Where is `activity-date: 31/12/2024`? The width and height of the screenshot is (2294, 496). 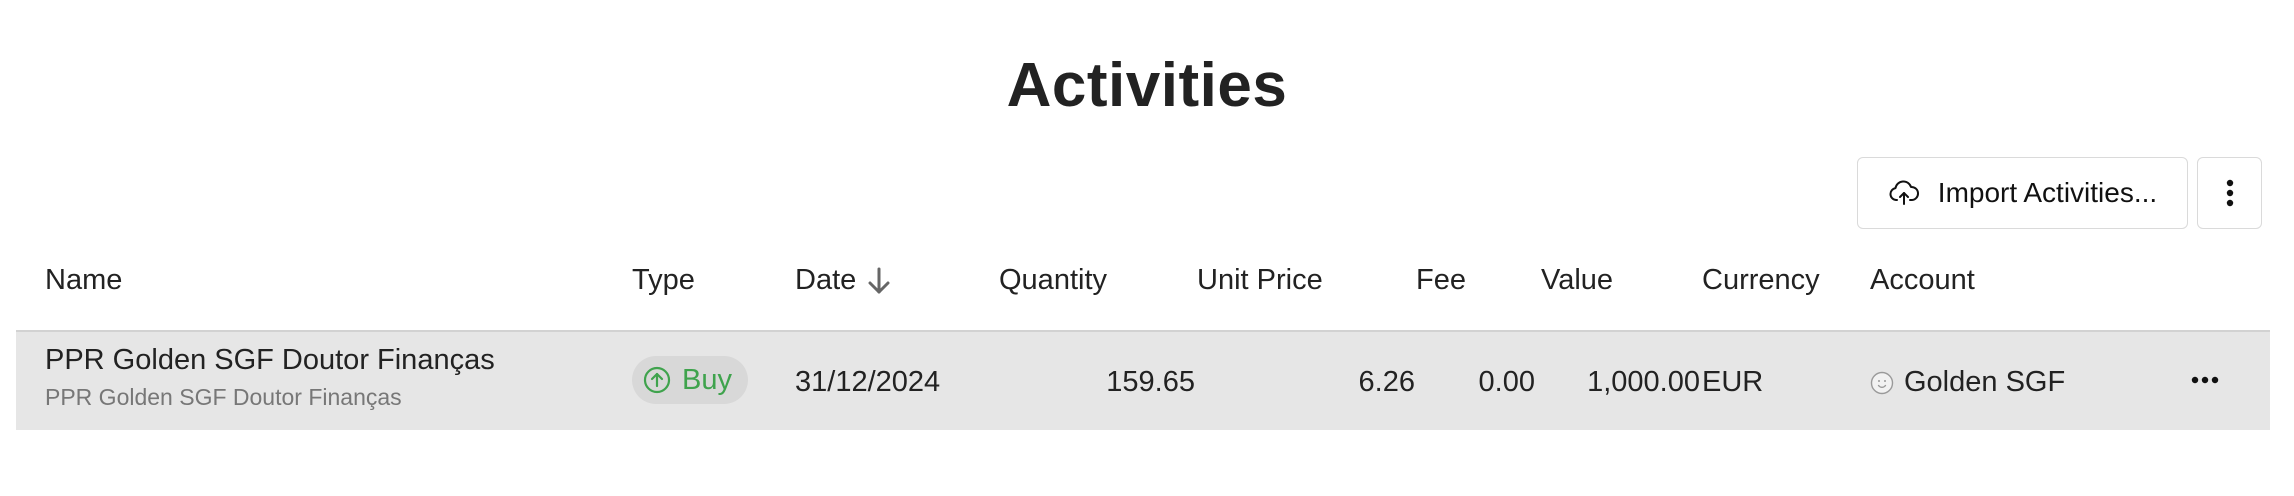
activity-date: 31/12/2024 is located at coordinates (868, 382).